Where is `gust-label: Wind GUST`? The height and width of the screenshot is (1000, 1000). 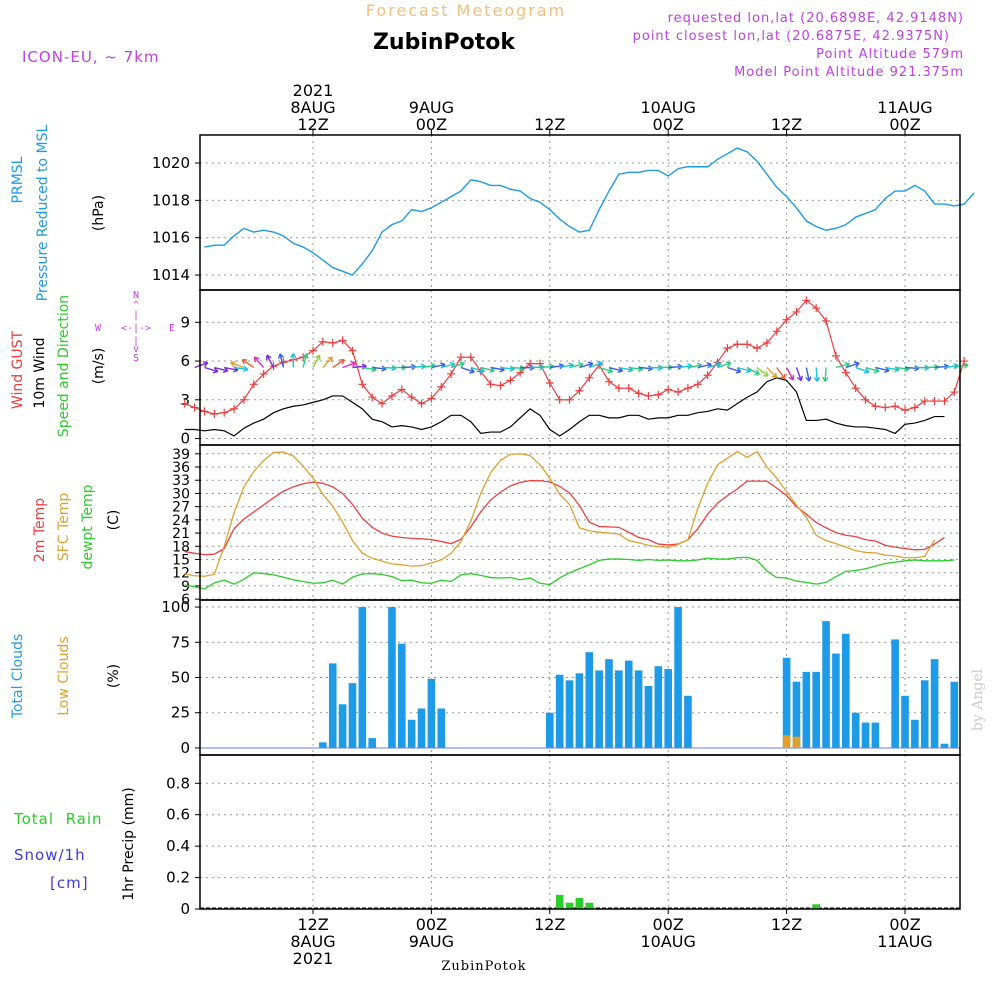
gust-label: Wind GUST is located at coordinates (18, 369).